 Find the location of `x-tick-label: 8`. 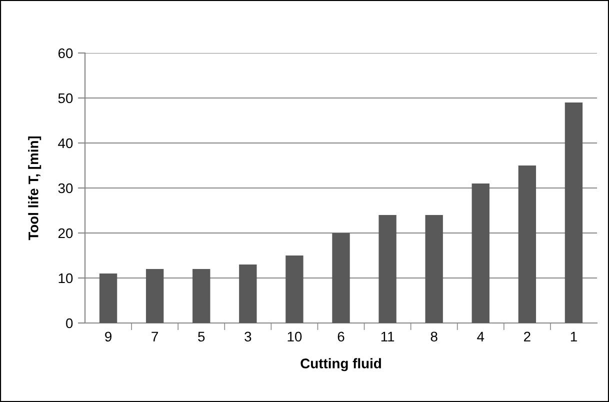

x-tick-label: 8 is located at coordinates (434, 337).